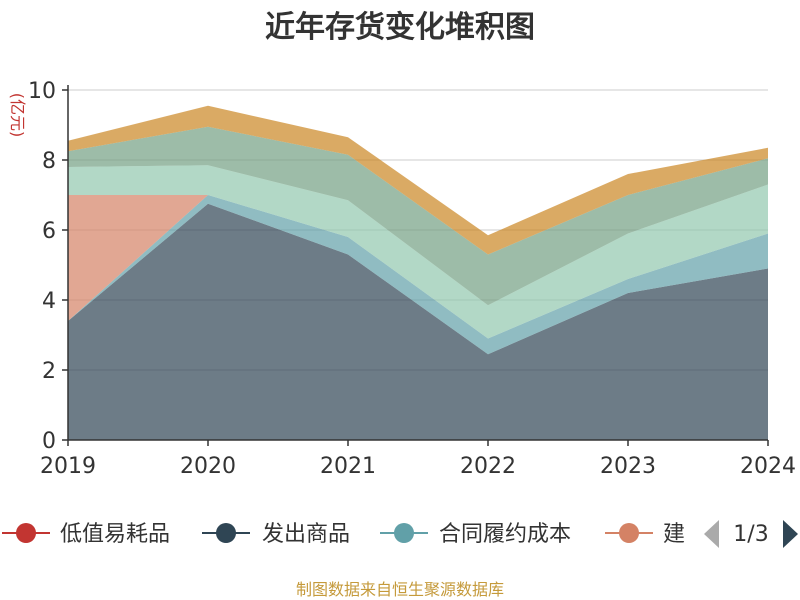 The width and height of the screenshot is (800, 600). Describe the element at coordinates (400, 27) in the screenshot. I see `chart-title: 近年存货变化堆积图` at that location.